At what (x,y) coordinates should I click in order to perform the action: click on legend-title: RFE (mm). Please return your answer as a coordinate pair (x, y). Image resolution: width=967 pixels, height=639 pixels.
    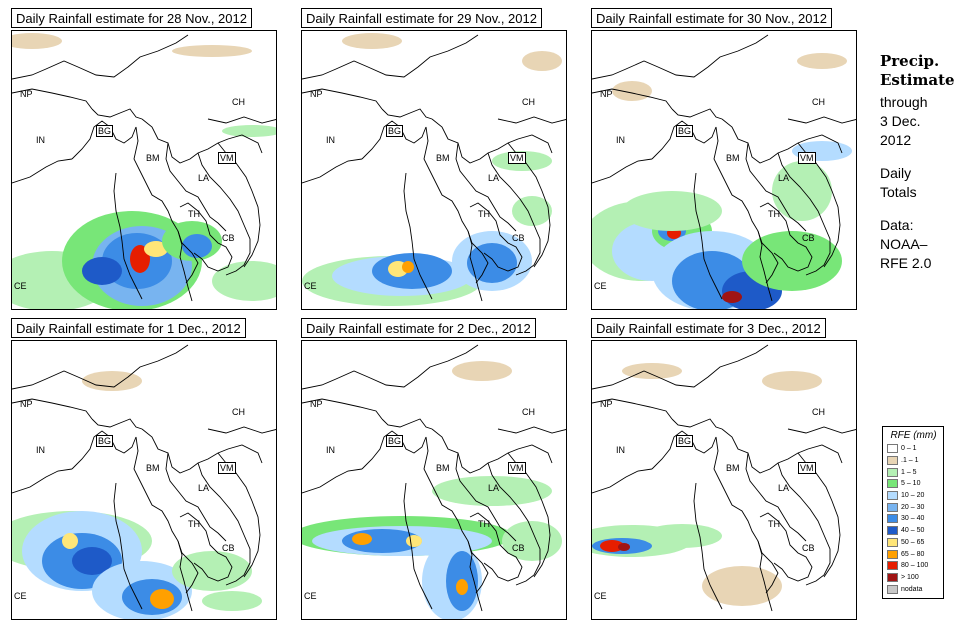
    Looking at the image, I should click on (913, 435).